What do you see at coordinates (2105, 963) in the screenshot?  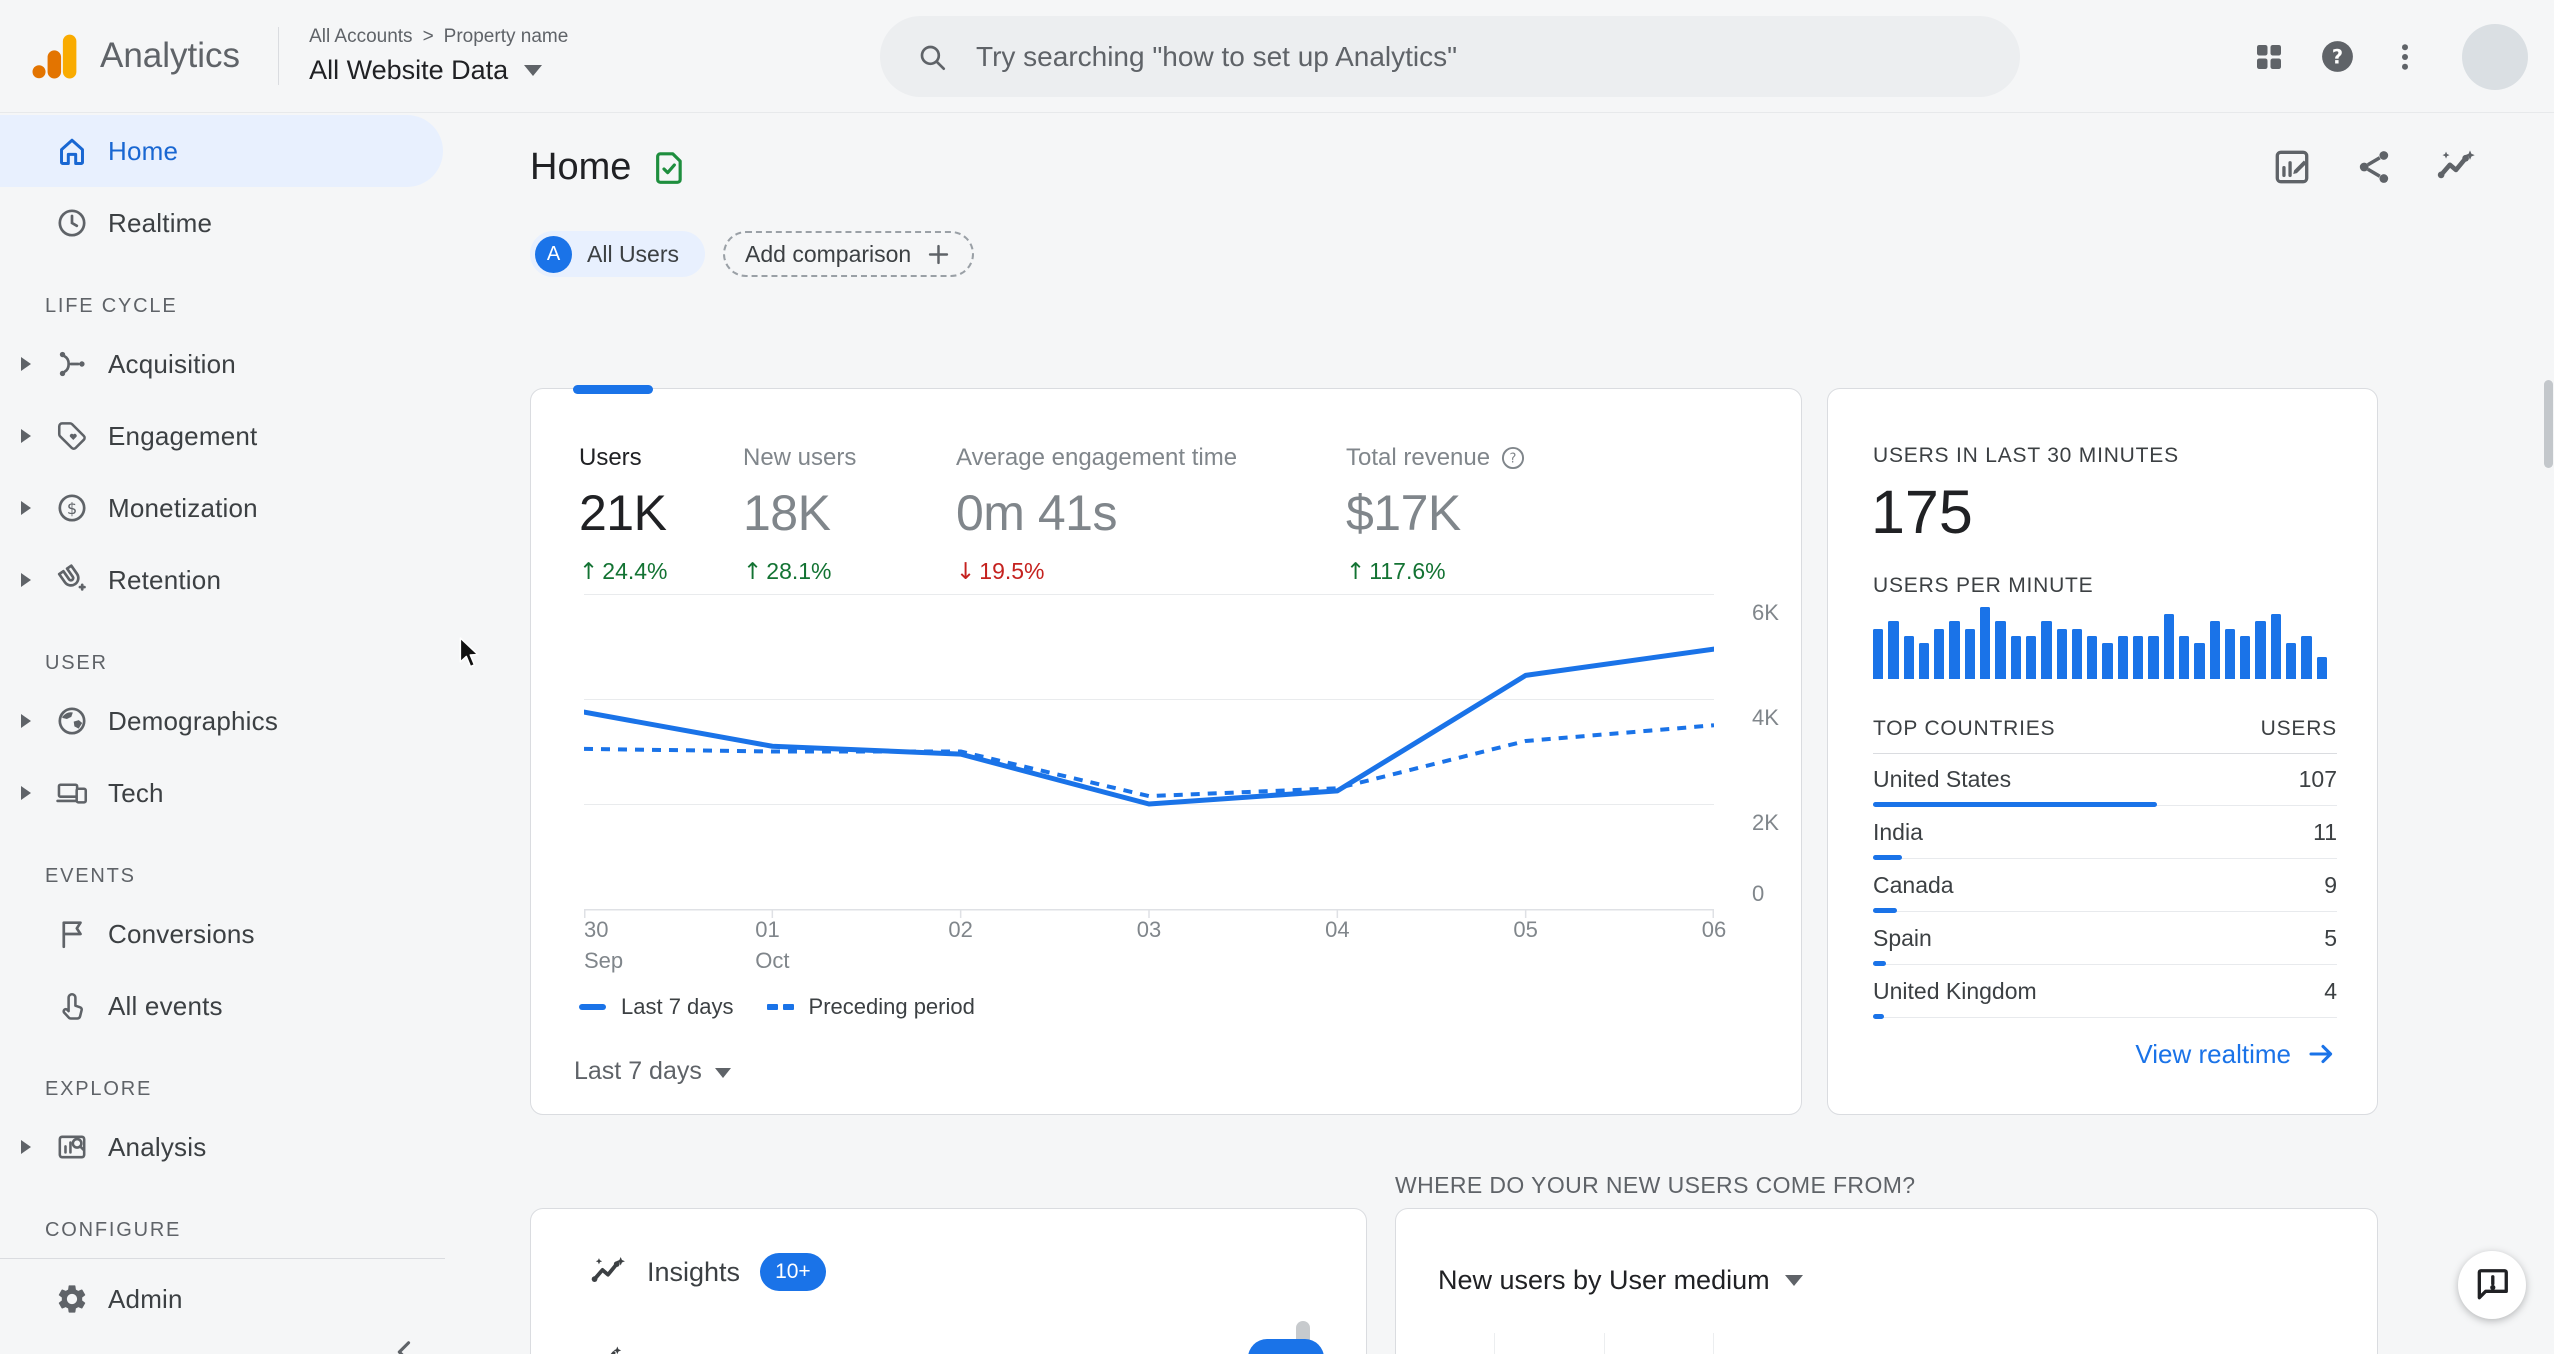 I see `country-bar-track` at bounding box center [2105, 963].